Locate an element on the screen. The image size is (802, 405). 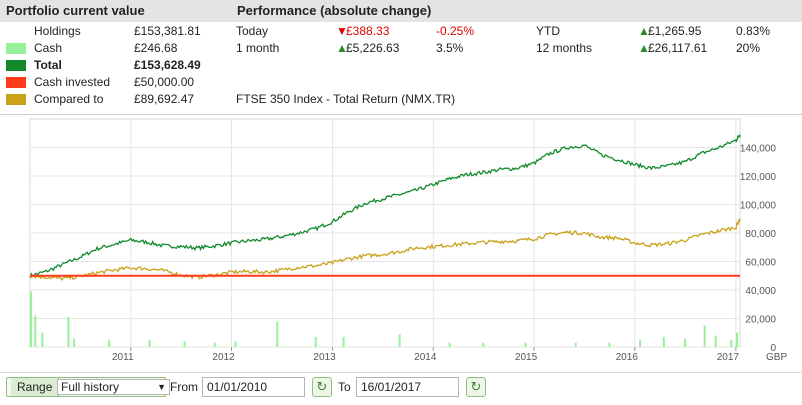
compared-value: £89,692.47 is located at coordinates (164, 99).